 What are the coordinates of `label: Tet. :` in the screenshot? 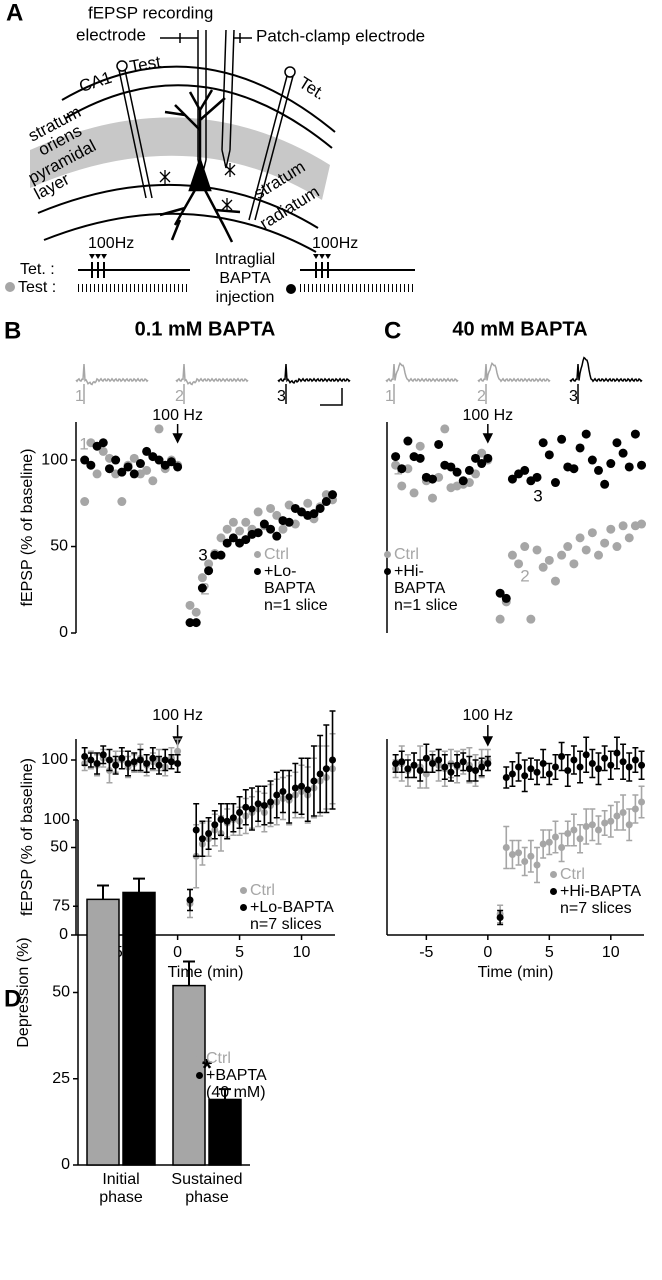 It's located at (37, 269).